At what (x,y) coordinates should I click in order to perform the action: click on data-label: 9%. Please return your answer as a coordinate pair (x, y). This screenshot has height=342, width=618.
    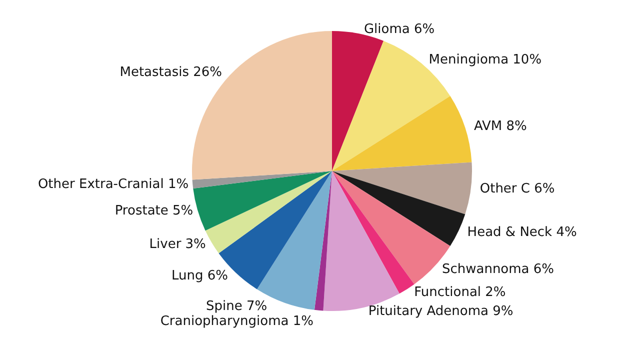
    Looking at the image, I should click on (503, 312).